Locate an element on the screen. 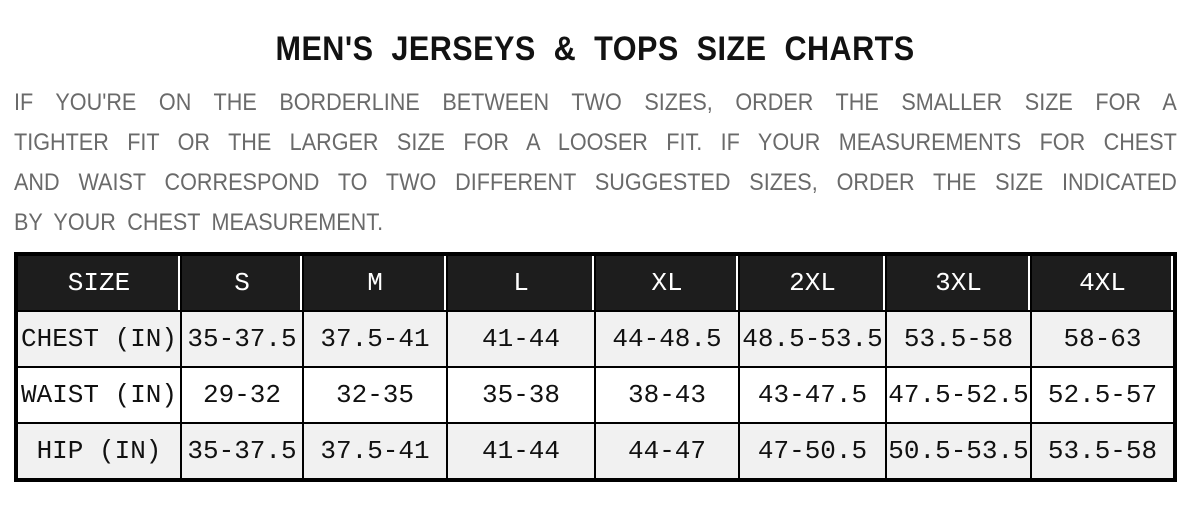 Image resolution: width=1191 pixels, height=510 pixels. cell-chest-s: 35-37.5 is located at coordinates (242, 339).